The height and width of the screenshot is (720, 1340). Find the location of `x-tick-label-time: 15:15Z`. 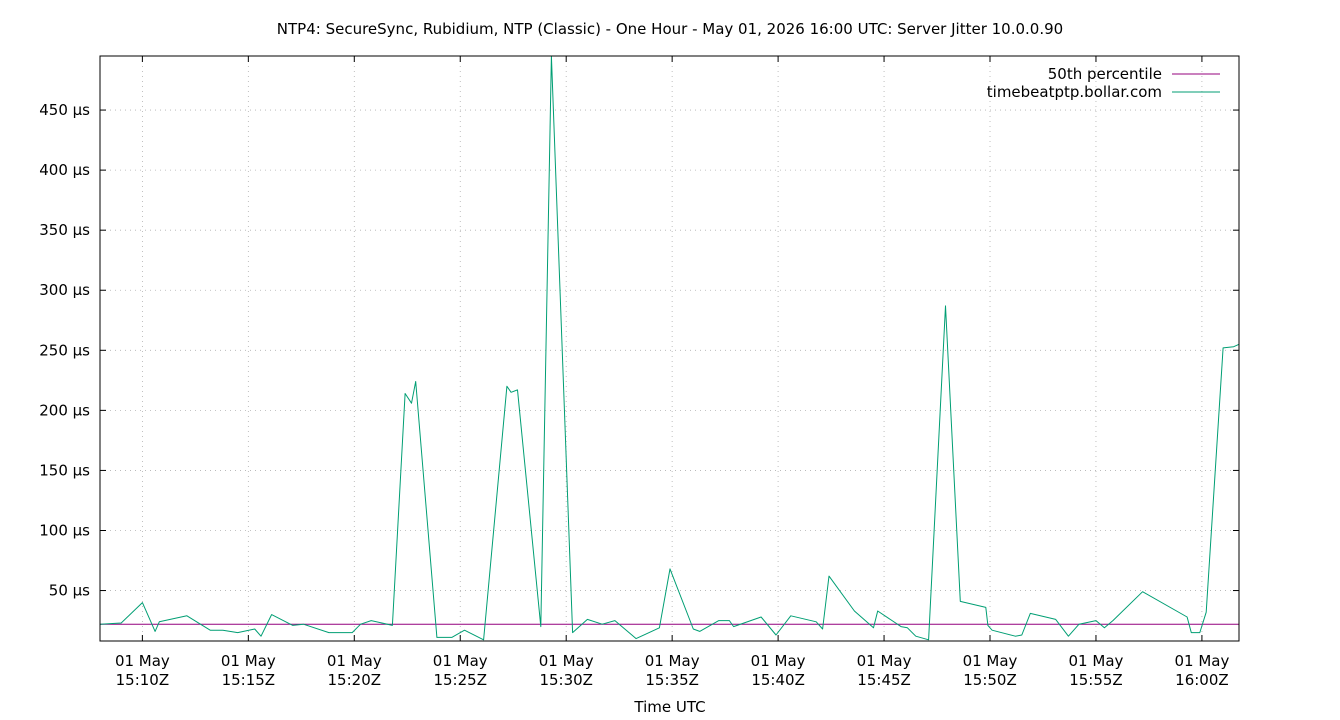

x-tick-label-time: 15:15Z is located at coordinates (249, 680).